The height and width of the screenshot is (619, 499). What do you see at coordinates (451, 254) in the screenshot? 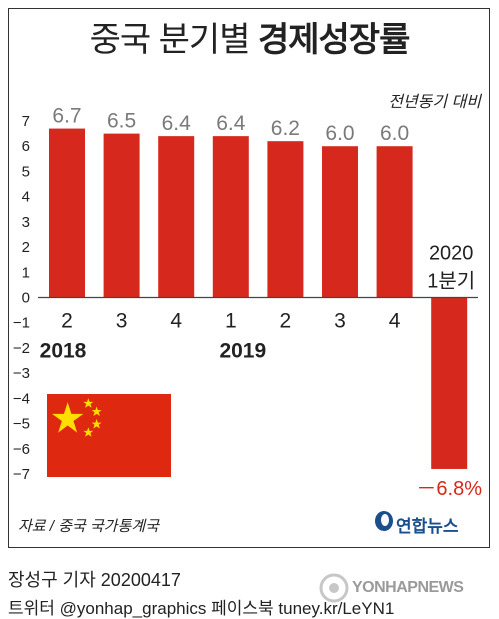
I see `year-label-2020: 2020` at bounding box center [451, 254].